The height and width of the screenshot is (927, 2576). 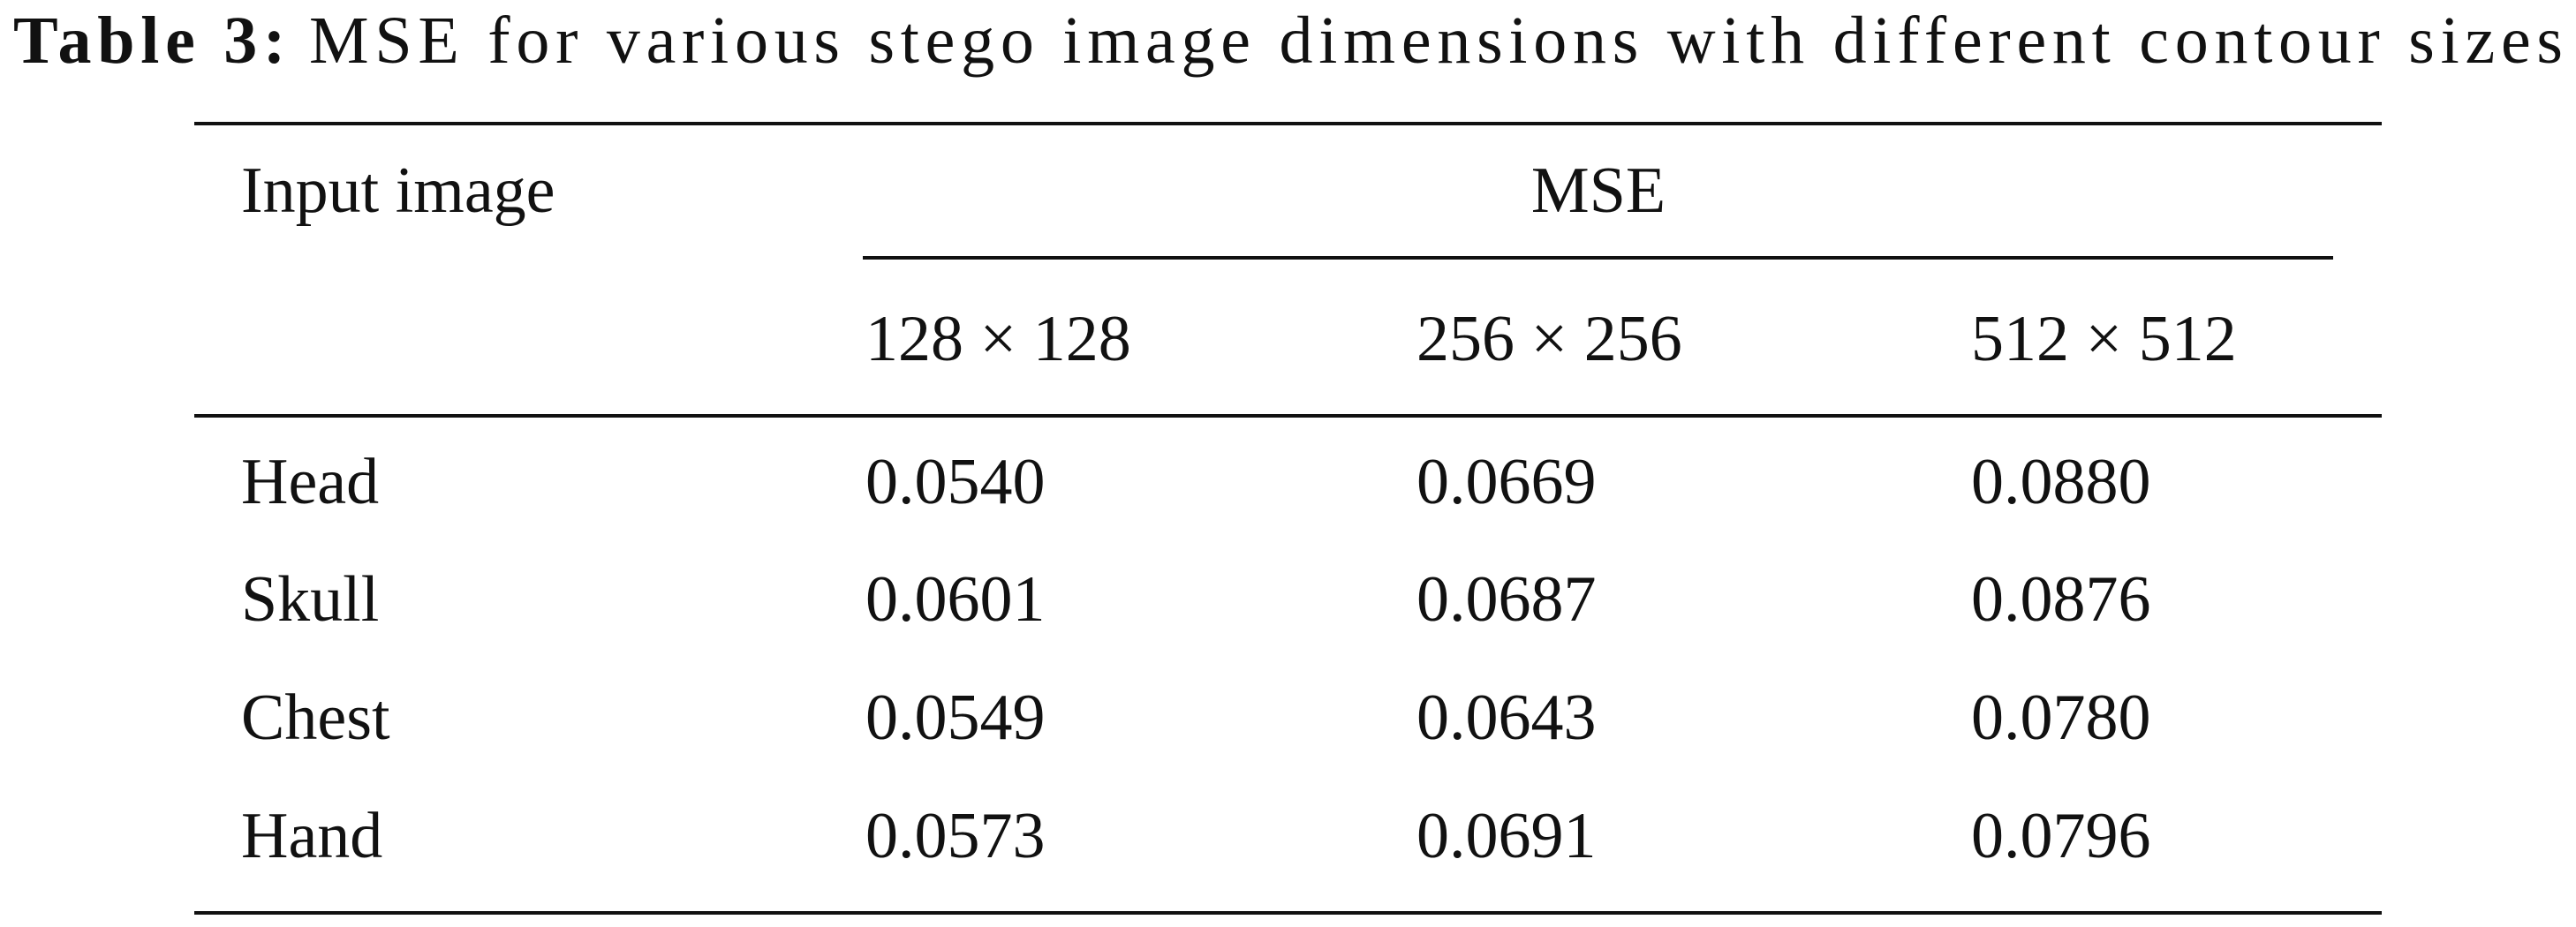 What do you see at coordinates (955, 718) in the screenshot?
I see `value-cell: 0.0549` at bounding box center [955, 718].